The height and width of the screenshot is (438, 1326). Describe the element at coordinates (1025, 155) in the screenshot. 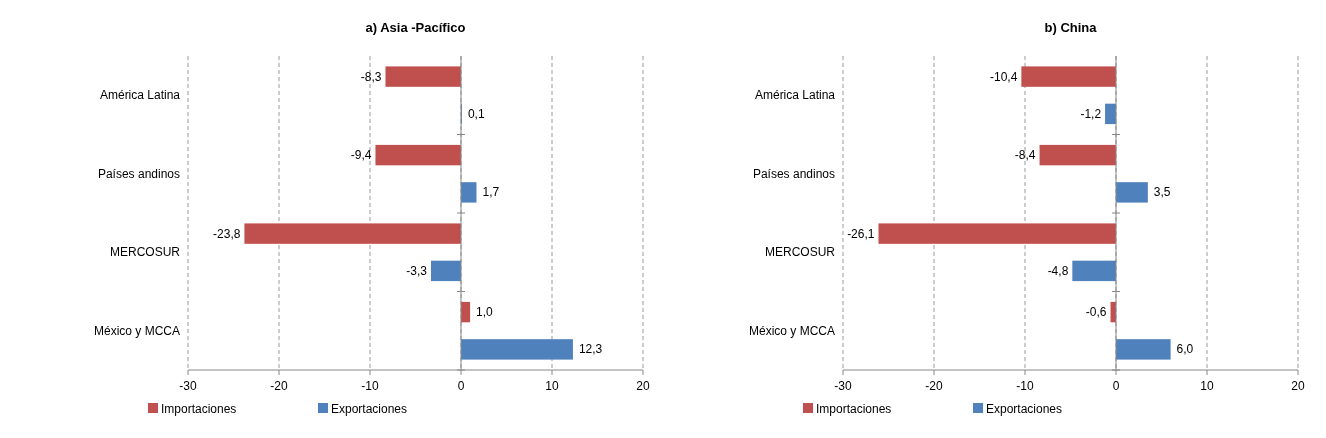

I see `data-label: -8,4` at that location.